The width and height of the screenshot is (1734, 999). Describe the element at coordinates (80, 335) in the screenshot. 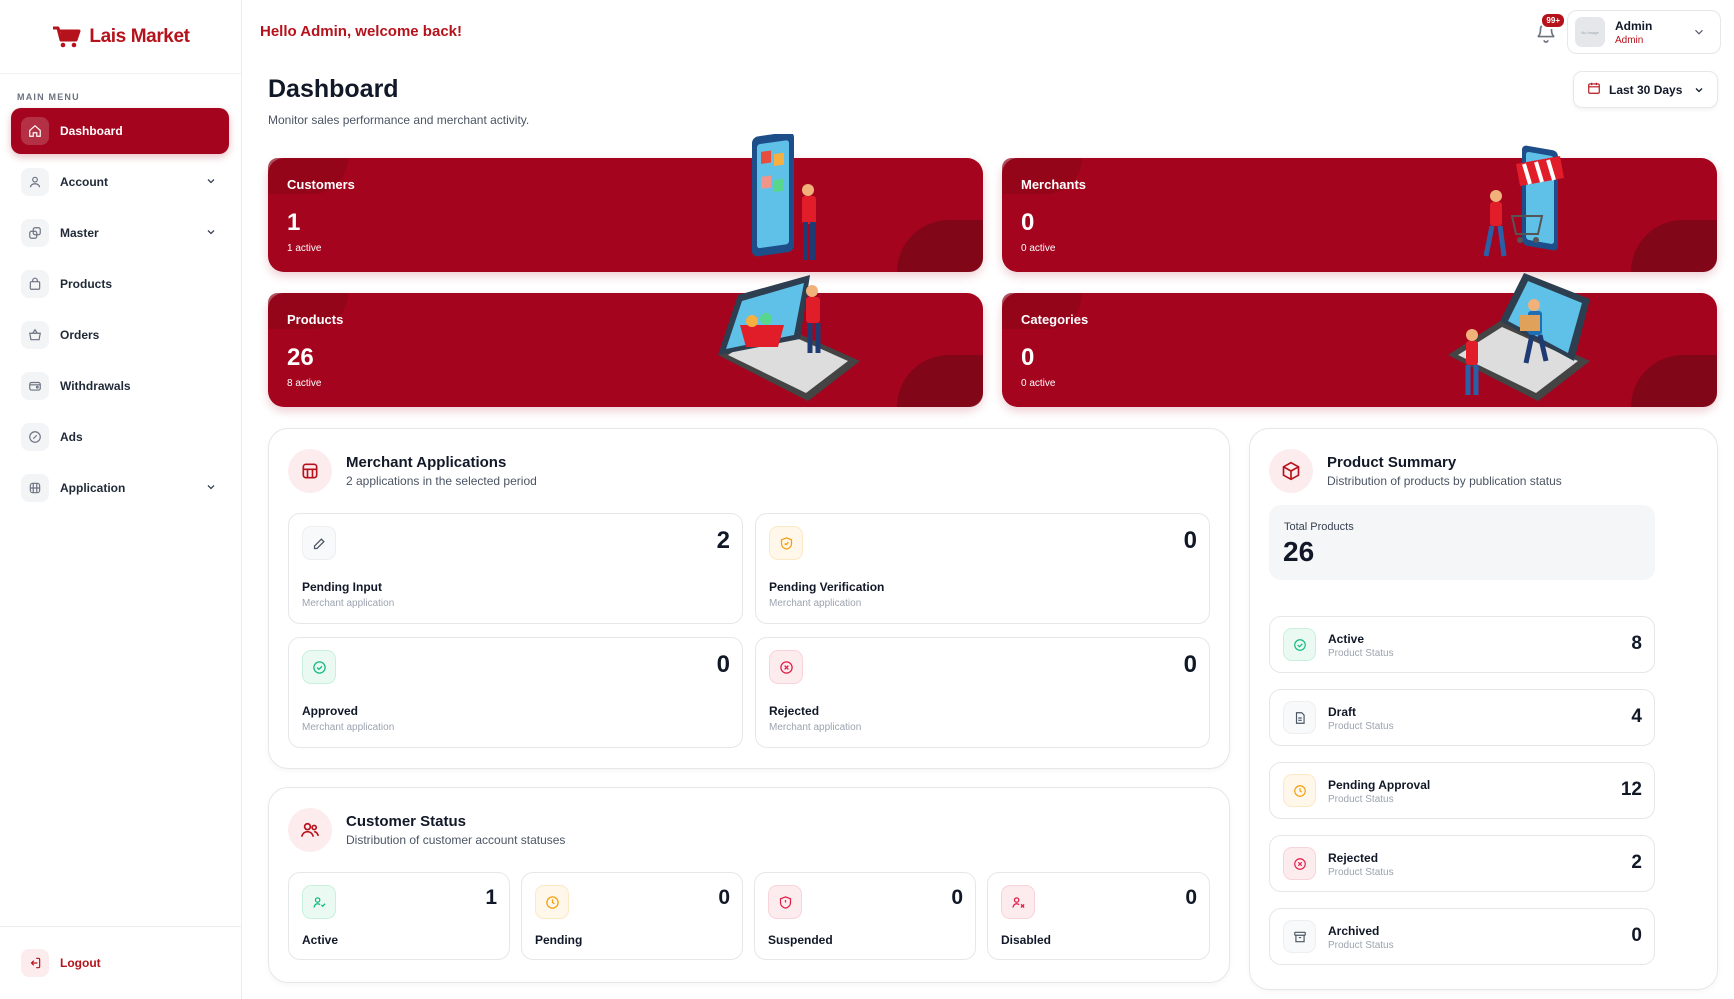

I see `sidebar-item-label: Orders` at that location.